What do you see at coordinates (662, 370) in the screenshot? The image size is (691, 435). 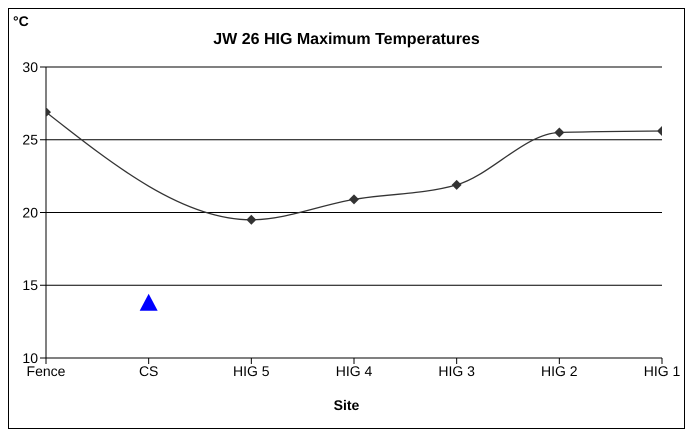 I see `x-tick-label: HIG 1` at bounding box center [662, 370].